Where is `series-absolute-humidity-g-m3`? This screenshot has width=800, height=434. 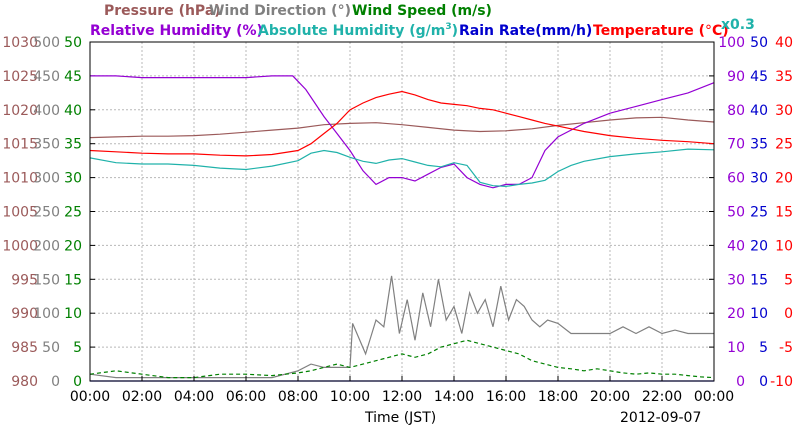
series-absolute-humidity-g-m3 is located at coordinates (402, 168).